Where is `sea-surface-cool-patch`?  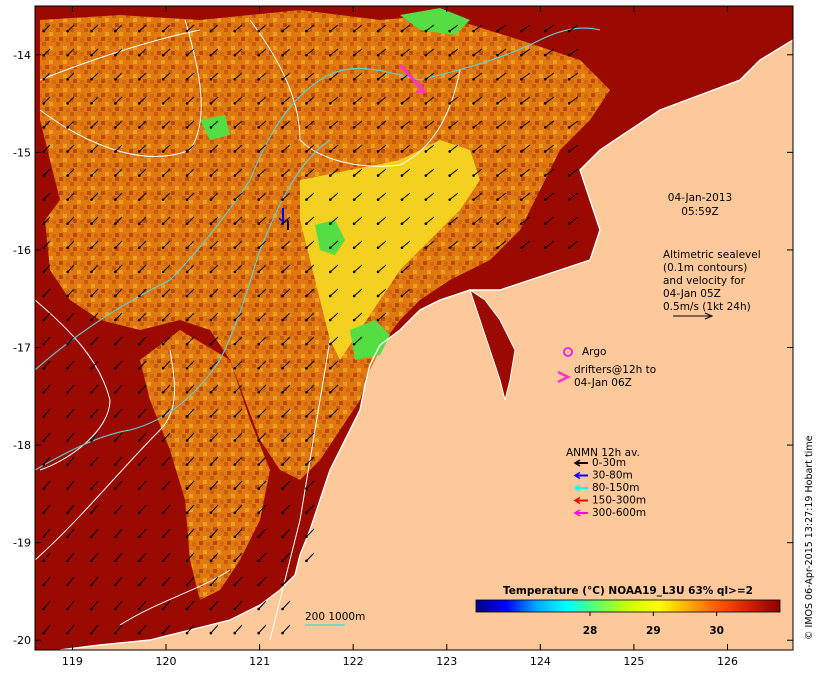 sea-surface-cool-patch is located at coordinates (390, 250).